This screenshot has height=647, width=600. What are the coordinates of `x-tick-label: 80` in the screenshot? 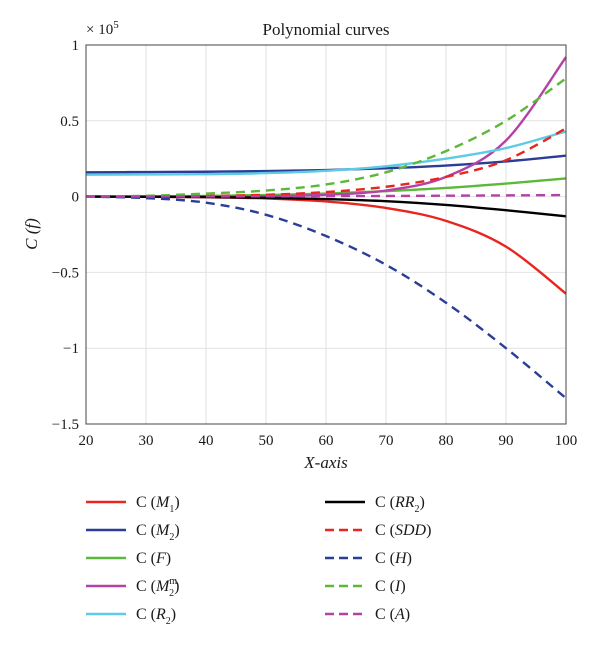 It's located at (446, 441).